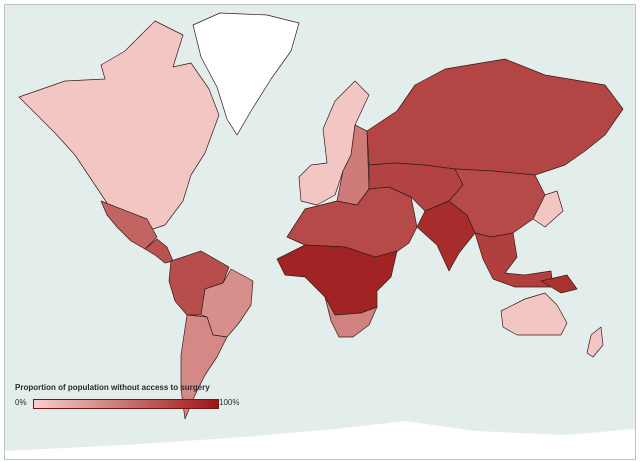 The image size is (640, 462). What do you see at coordinates (129, 225) in the screenshot?
I see `region-mexico` at bounding box center [129, 225].